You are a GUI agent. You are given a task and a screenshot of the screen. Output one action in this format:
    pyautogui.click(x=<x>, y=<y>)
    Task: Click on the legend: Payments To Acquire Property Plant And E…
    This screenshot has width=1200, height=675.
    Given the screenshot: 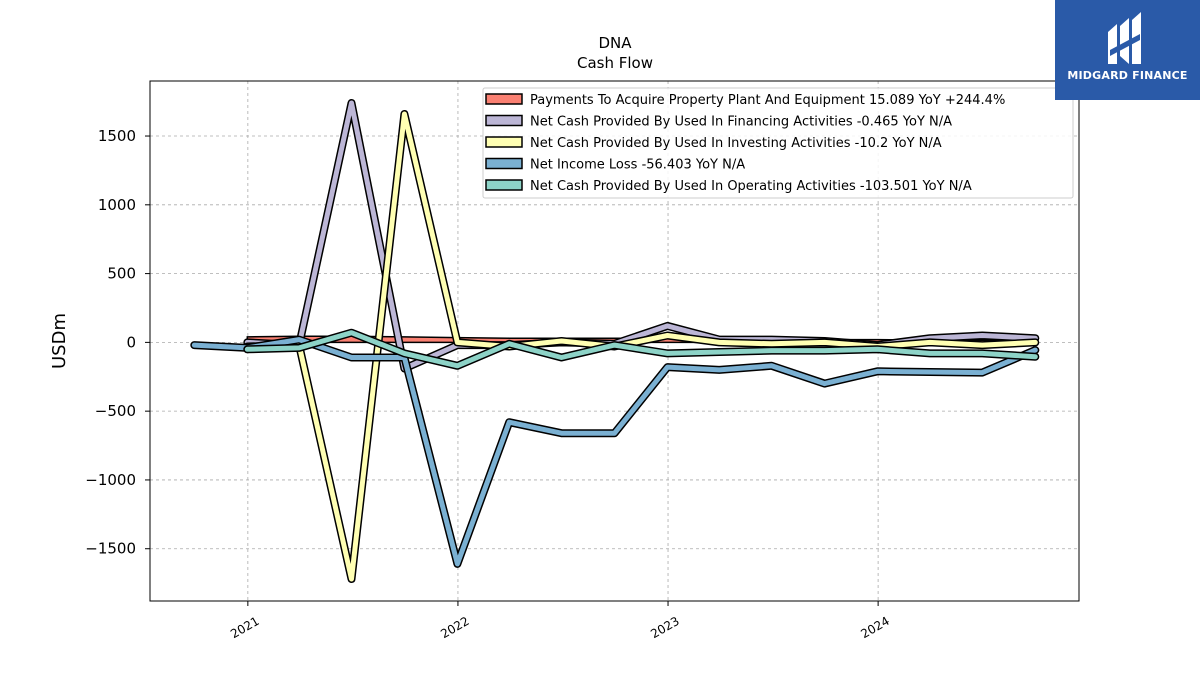 What is the action you would take?
    pyautogui.click(x=778, y=143)
    